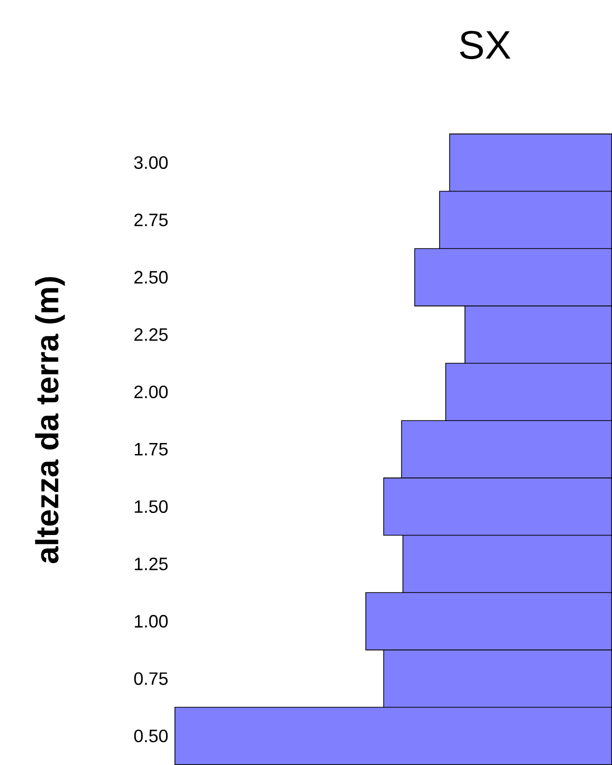  Describe the element at coordinates (151, 564) in the screenshot. I see `y-tick-label: 1.25` at that location.